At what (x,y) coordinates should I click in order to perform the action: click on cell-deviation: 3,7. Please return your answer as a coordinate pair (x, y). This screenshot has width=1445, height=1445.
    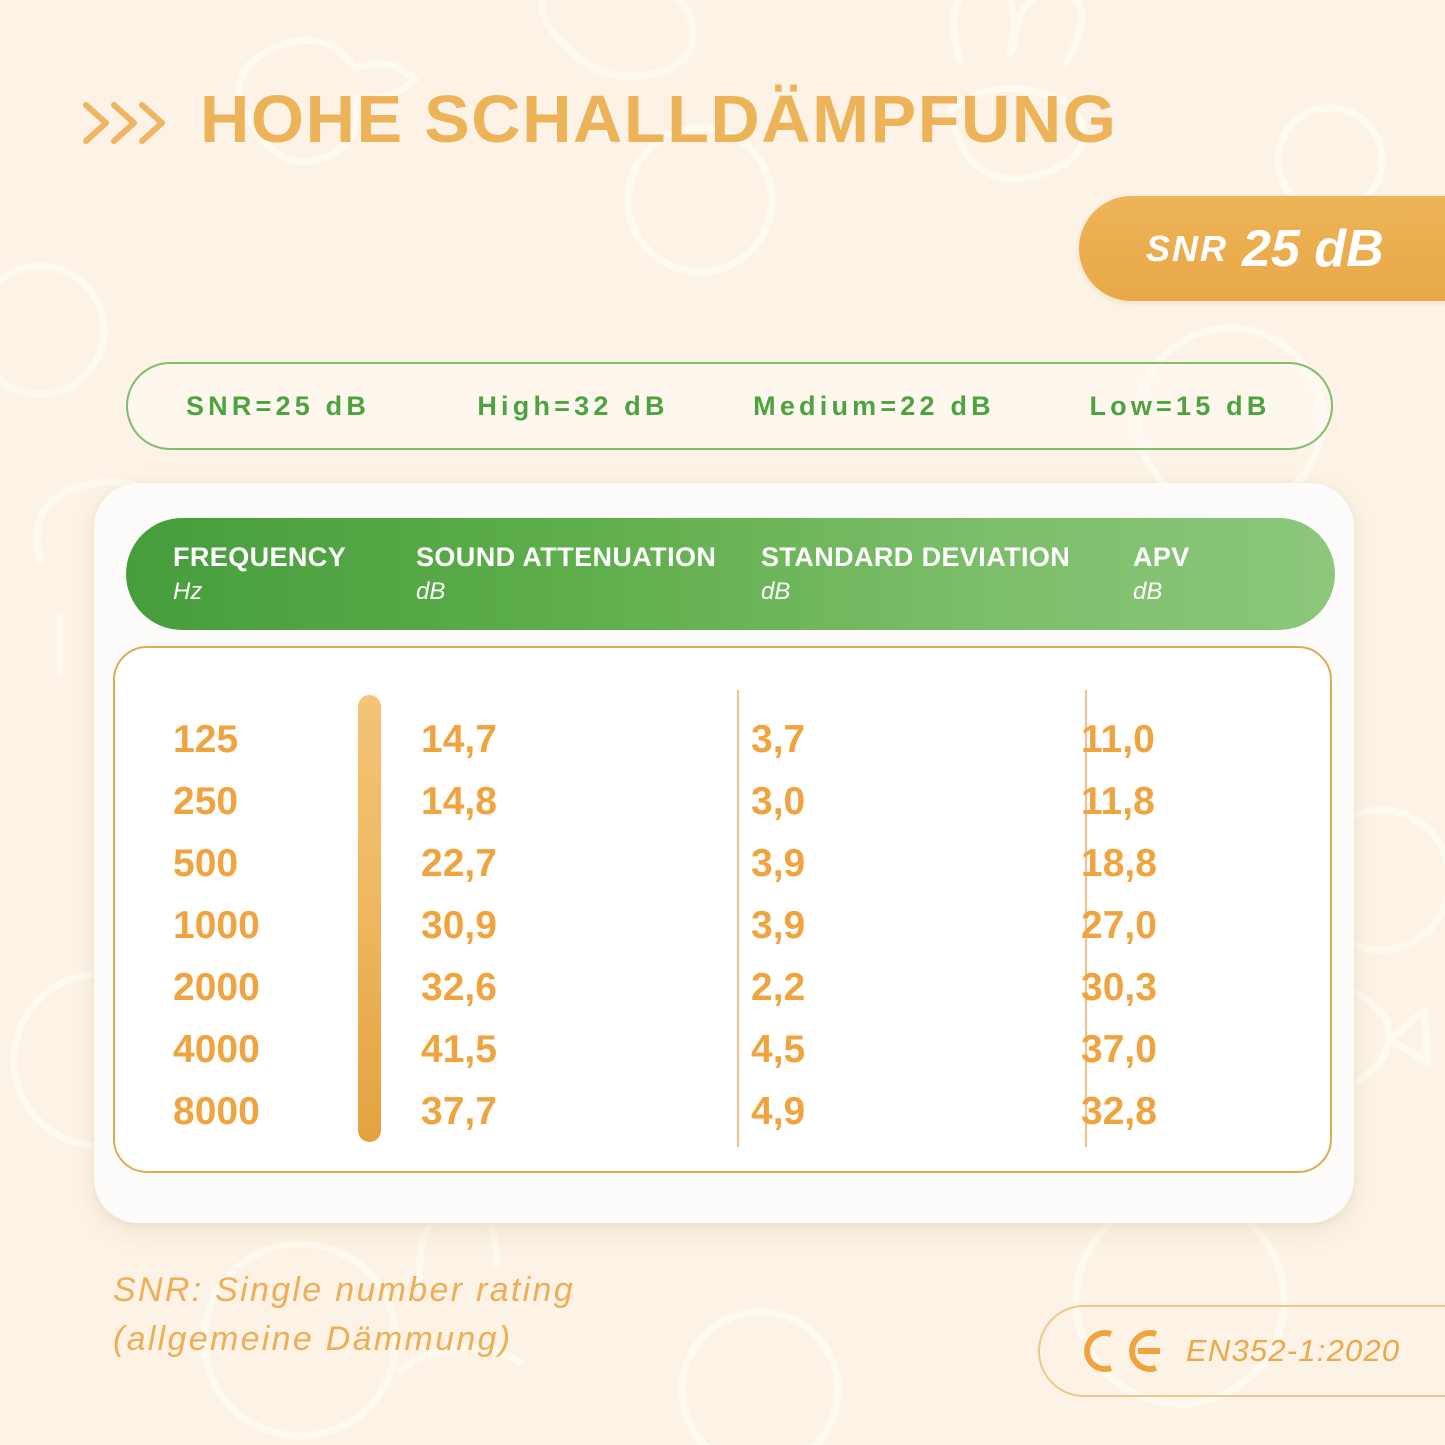
    Looking at the image, I should click on (778, 739).